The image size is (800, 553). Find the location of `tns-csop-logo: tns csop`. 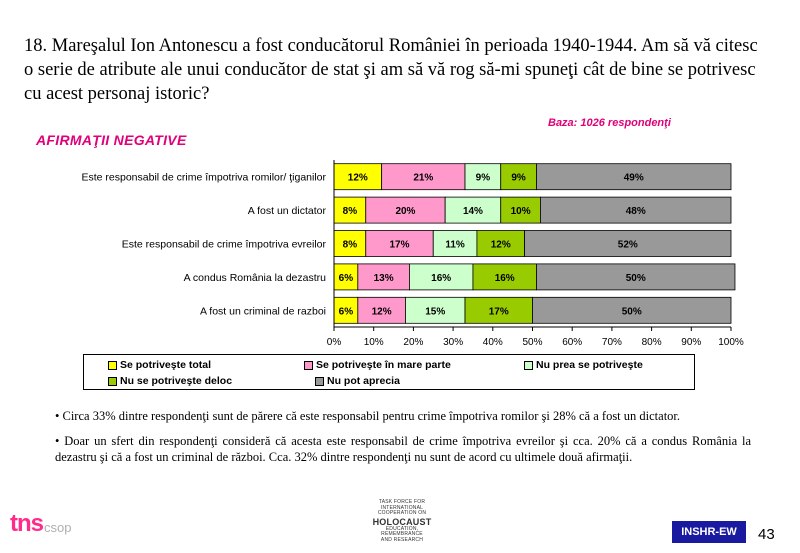

tns-csop-logo: tns csop is located at coordinates (40, 524).